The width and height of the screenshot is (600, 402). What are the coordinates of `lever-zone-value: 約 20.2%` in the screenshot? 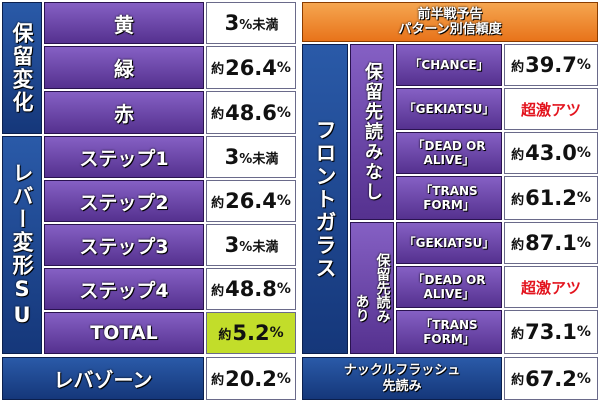 It's located at (251, 378).